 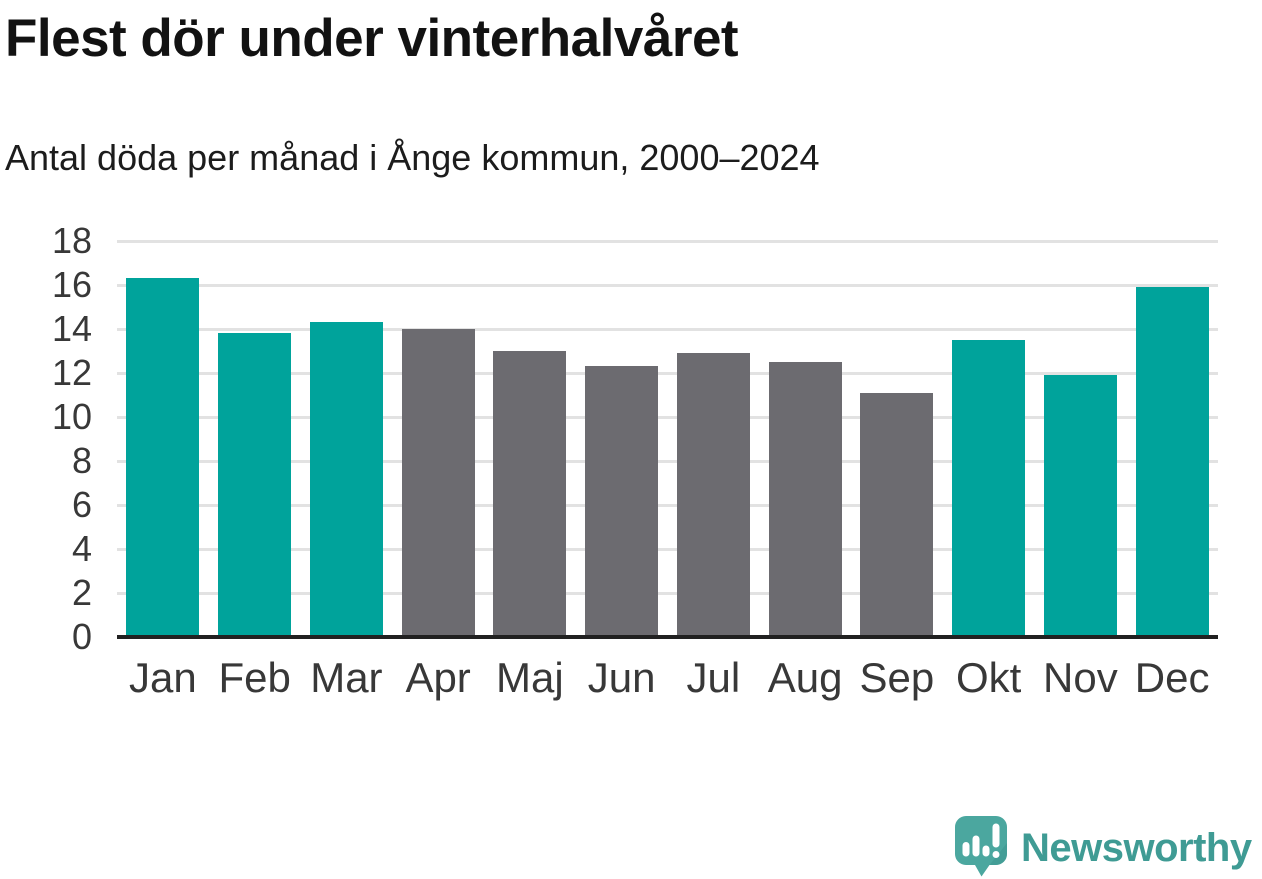 I want to click on x-tick-label-feb: Feb, so click(x=254, y=677).